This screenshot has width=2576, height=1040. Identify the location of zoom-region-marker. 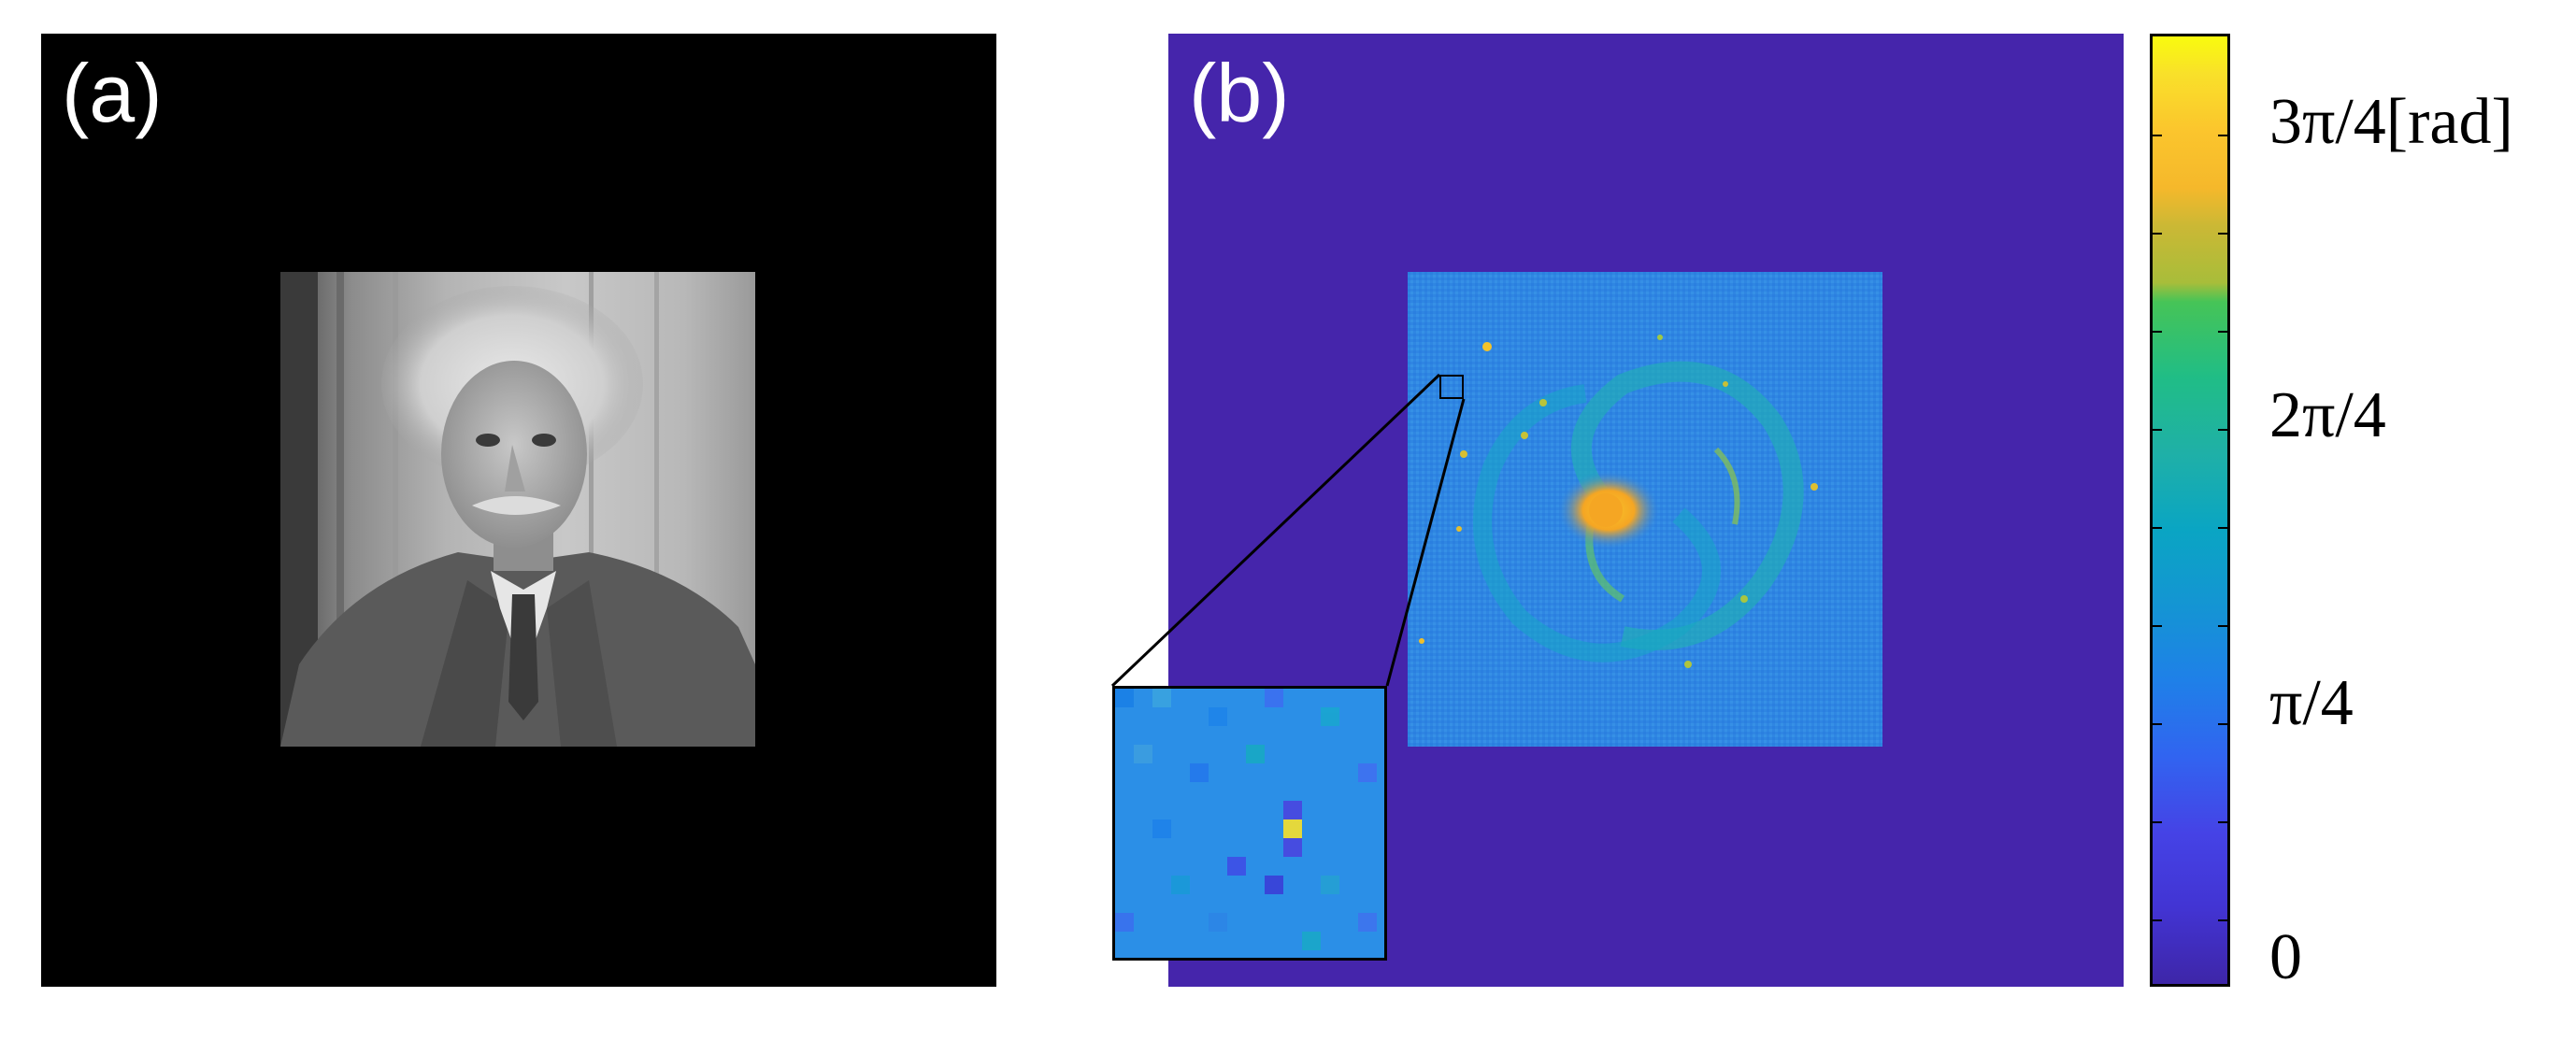
(1451, 387).